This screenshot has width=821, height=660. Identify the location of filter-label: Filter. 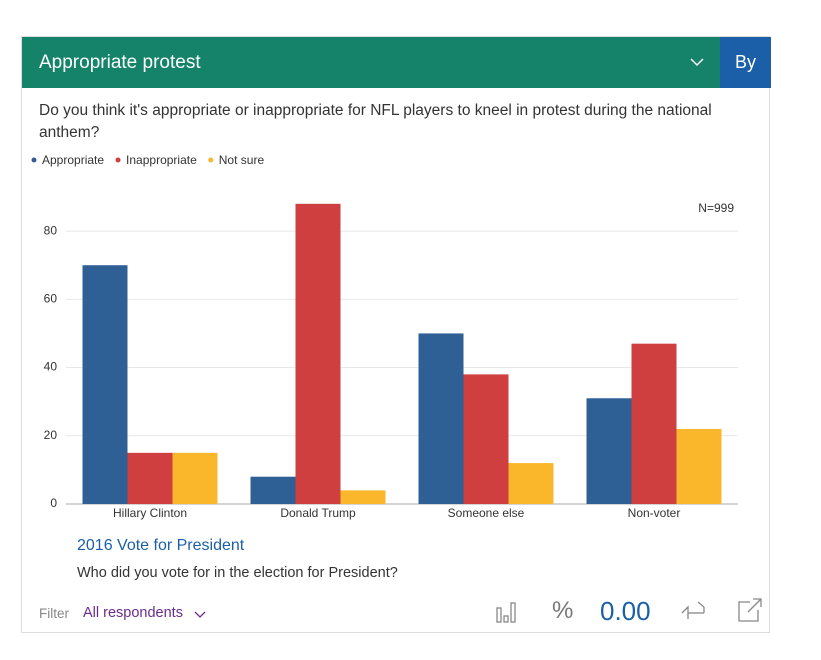
(54, 613).